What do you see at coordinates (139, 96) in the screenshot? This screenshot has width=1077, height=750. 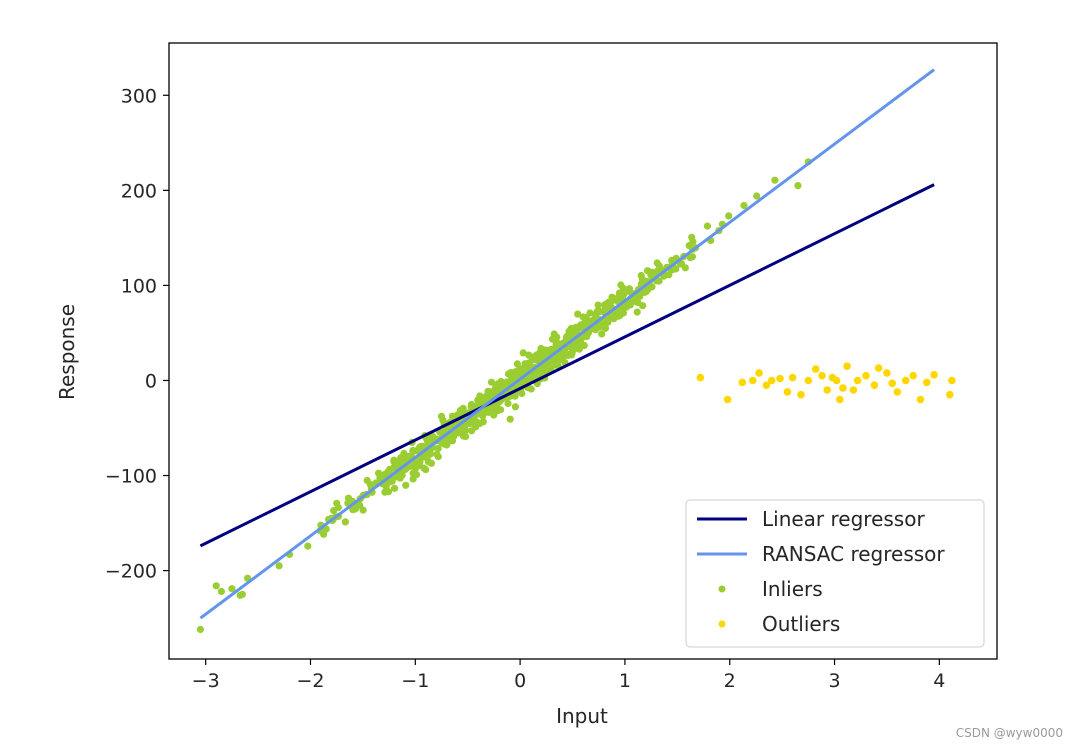 I see `y-tick-label: 300` at bounding box center [139, 96].